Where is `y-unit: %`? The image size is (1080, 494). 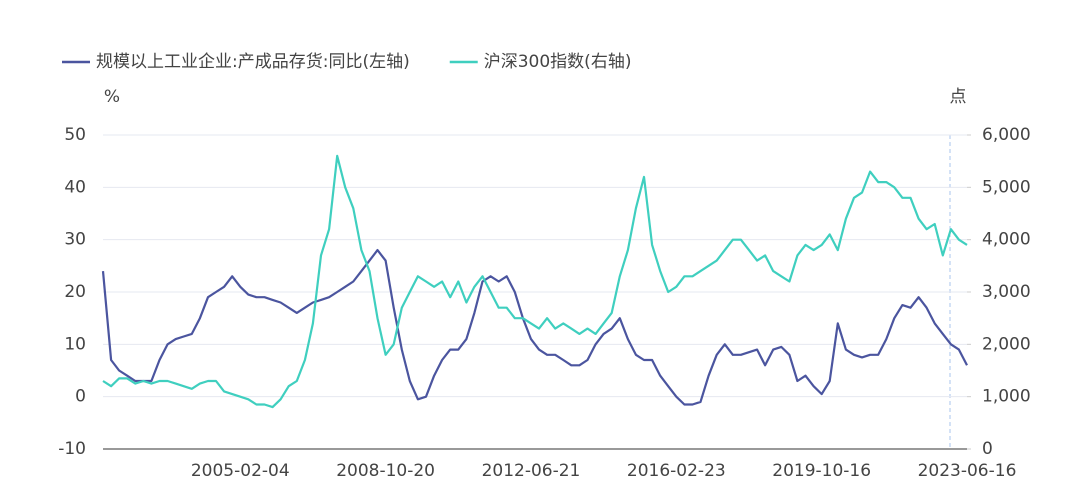 y-unit: % is located at coordinates (112, 97).